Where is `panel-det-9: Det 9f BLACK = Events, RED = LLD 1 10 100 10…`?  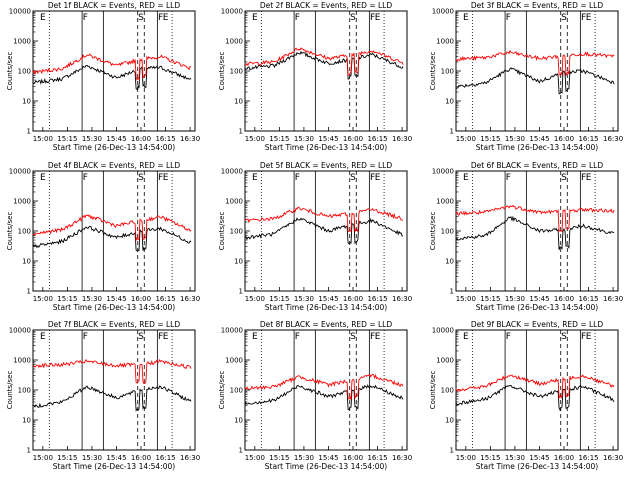 panel-det-9: Det 9f BLACK = Events, RED = LLD 1 10 100 10… is located at coordinates (526, 395).